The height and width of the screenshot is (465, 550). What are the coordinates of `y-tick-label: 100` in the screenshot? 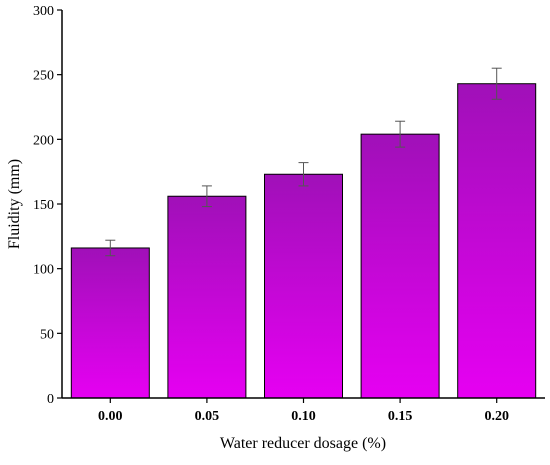 It's located at (43, 270).